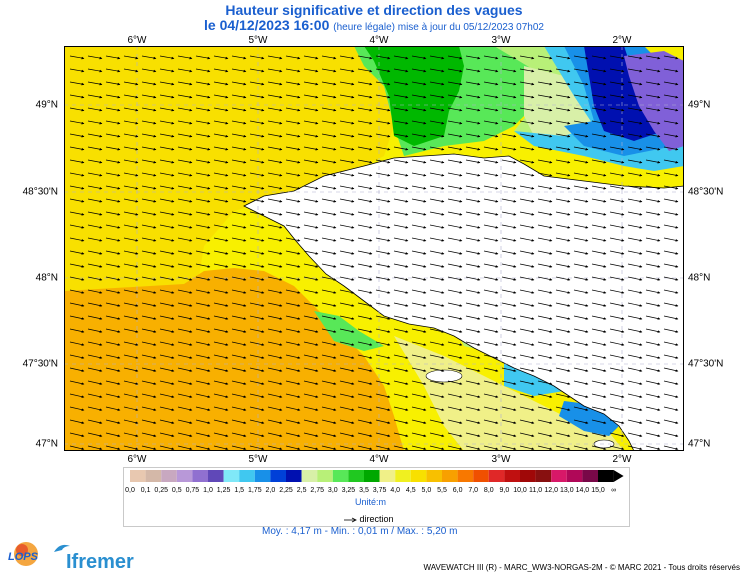 This screenshot has height=576, width=748. What do you see at coordinates (699, 278) in the screenshot?
I see `lat-label-right: 48°N` at bounding box center [699, 278].